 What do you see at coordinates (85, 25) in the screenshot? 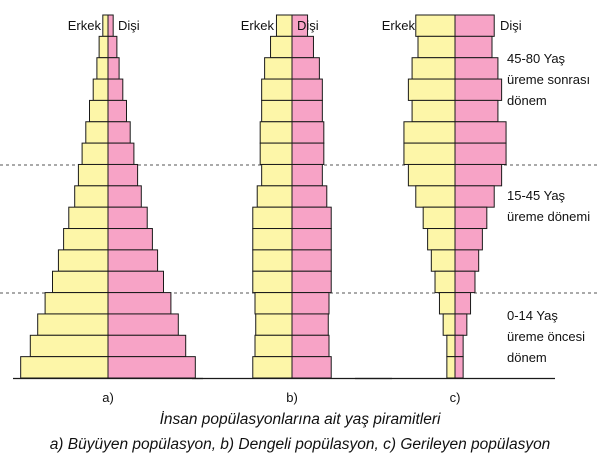
I see `pyramid-a-male-label: Erkek` at bounding box center [85, 25].